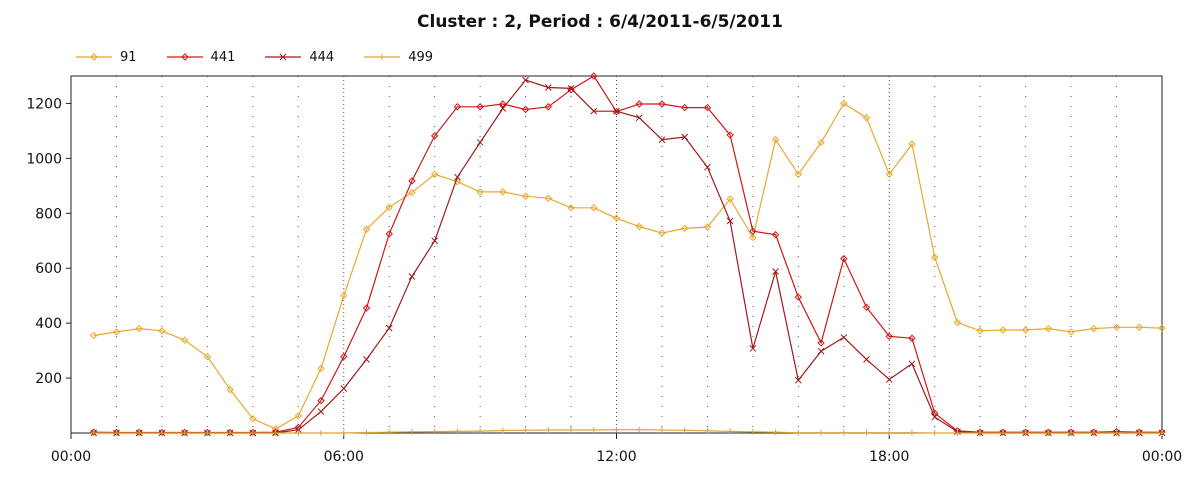  I want to click on legend-item-91: 91, so click(106, 57).